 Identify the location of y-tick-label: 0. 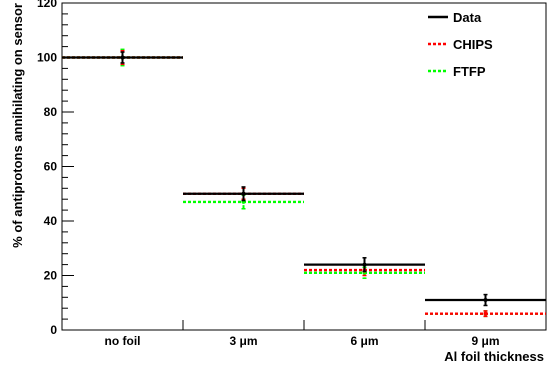
(53, 330).